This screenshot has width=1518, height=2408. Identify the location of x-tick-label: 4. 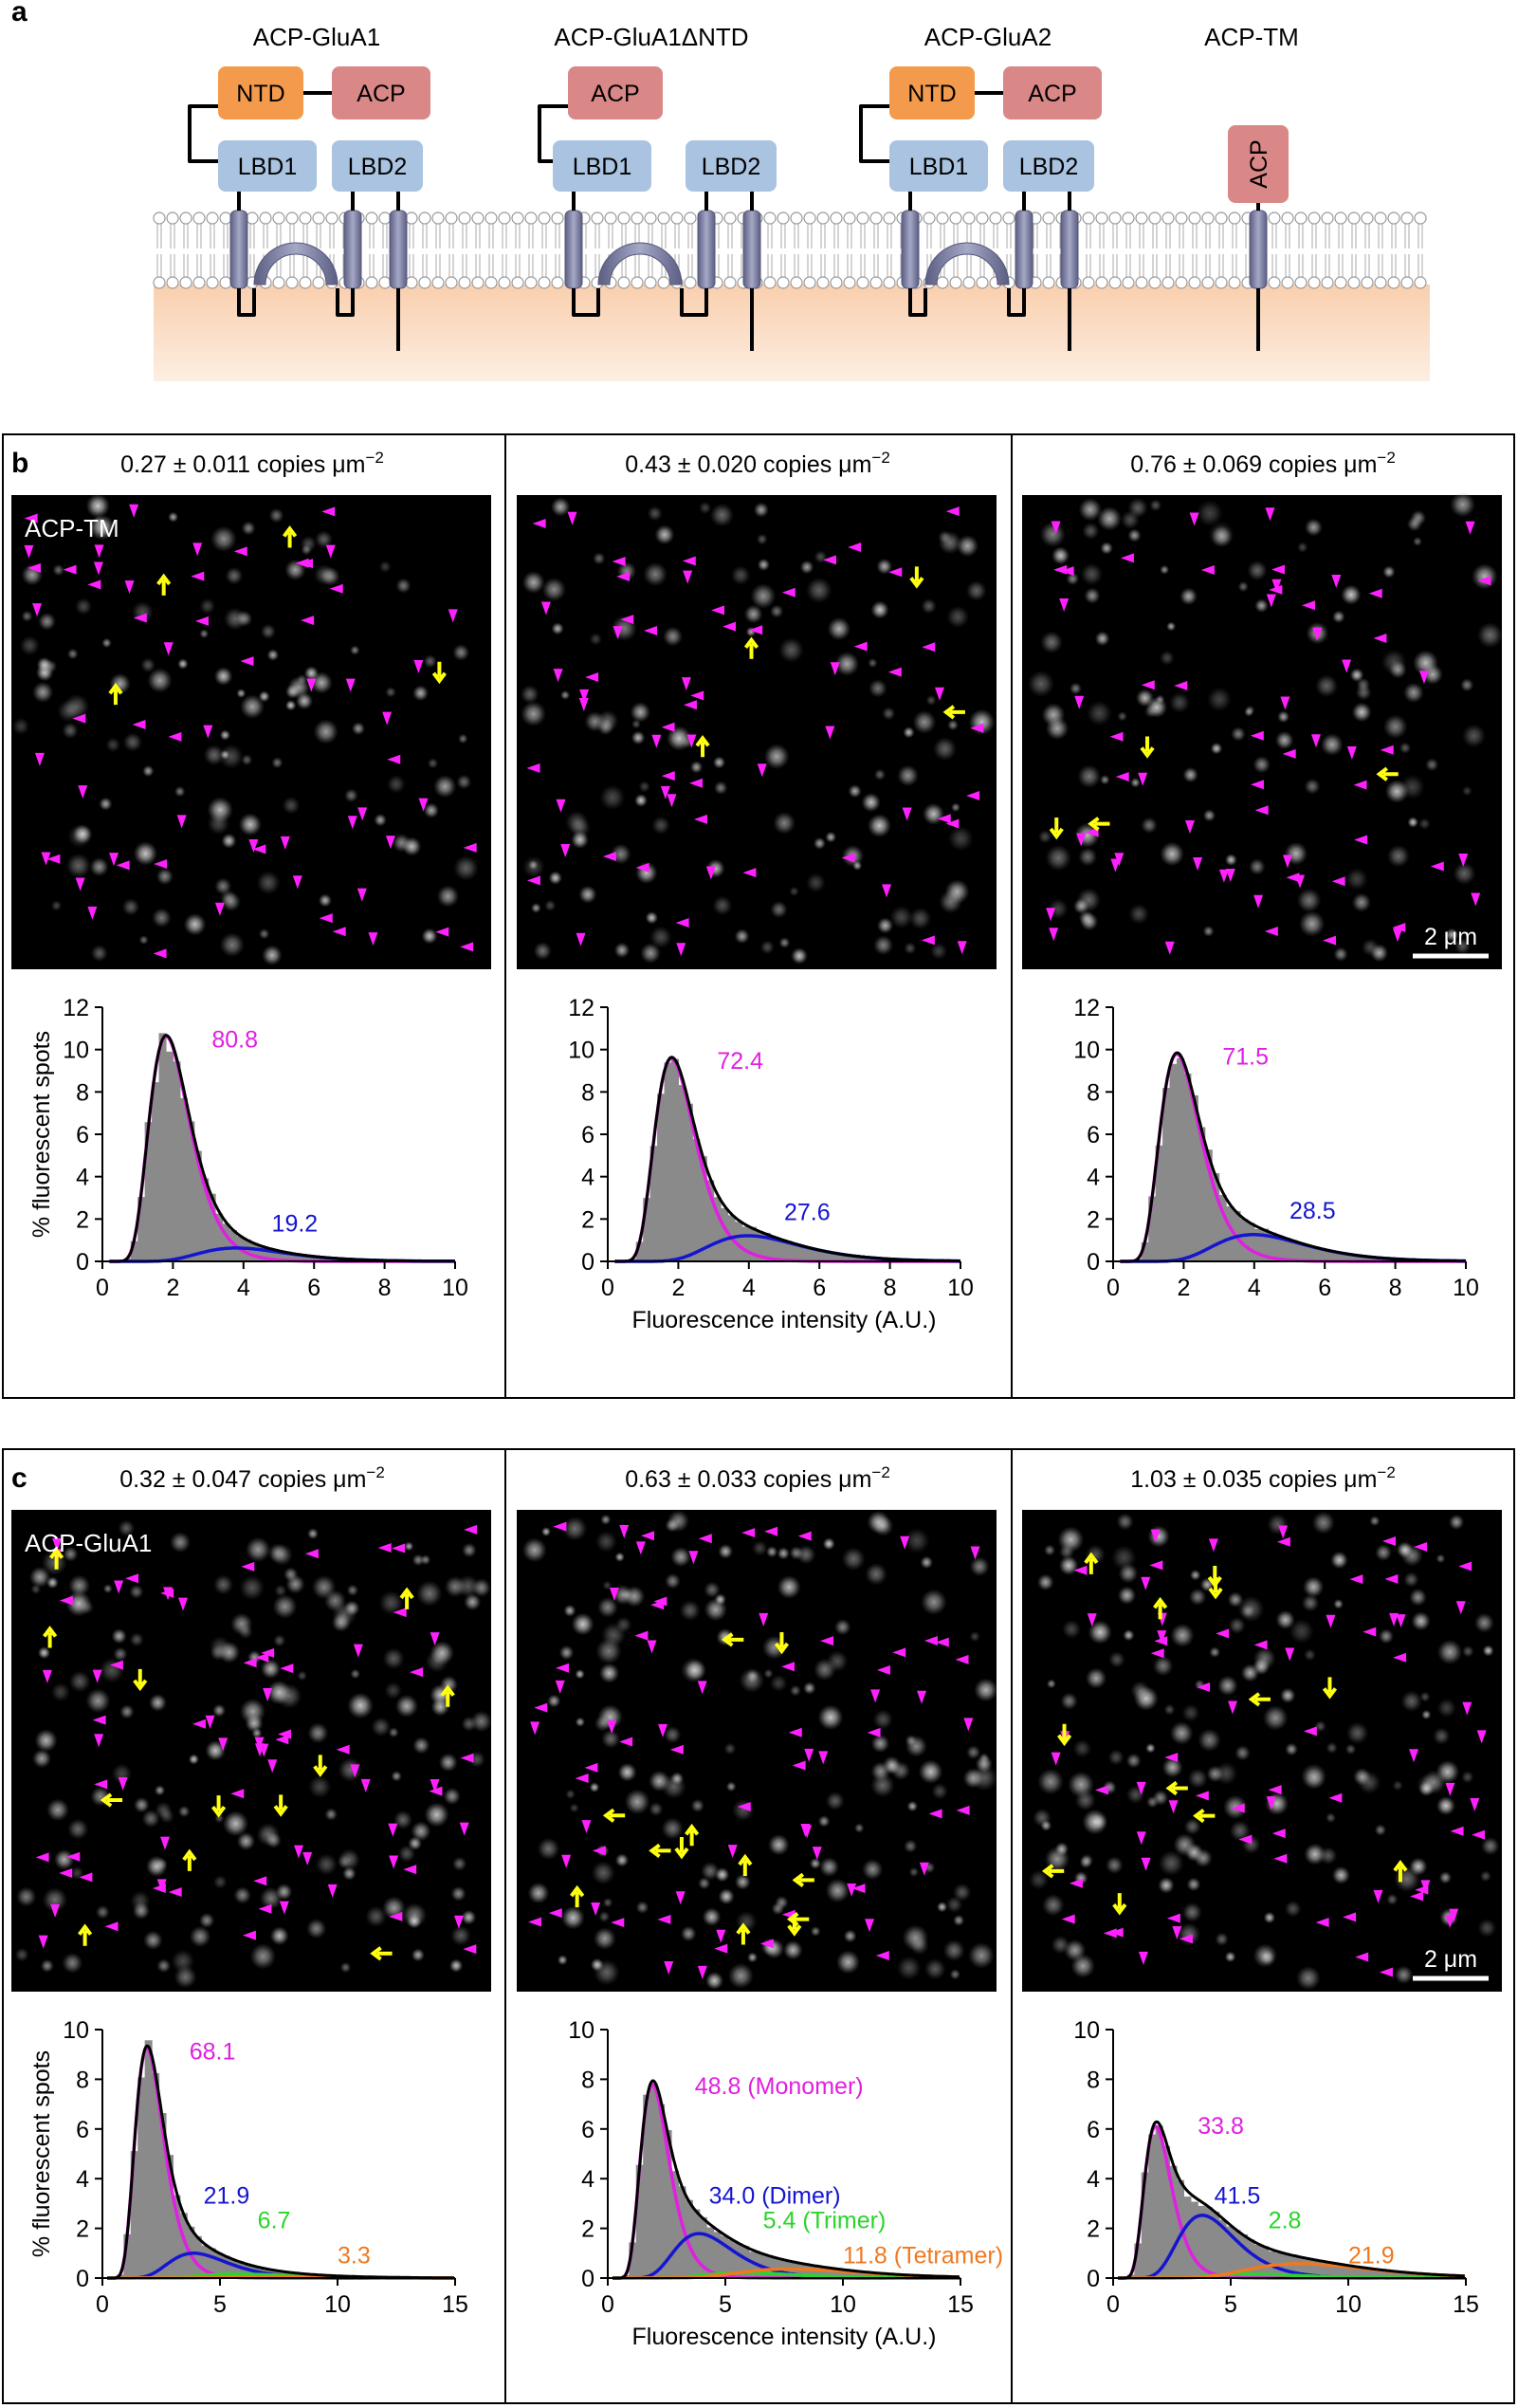
(749, 1288).